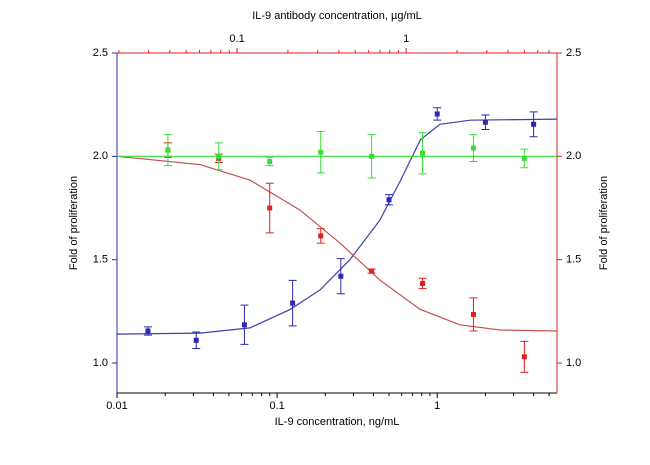 The height and width of the screenshot is (465, 650). I want to click on x-axis-label: IL-9 concentration, ng/mL, so click(337, 422).